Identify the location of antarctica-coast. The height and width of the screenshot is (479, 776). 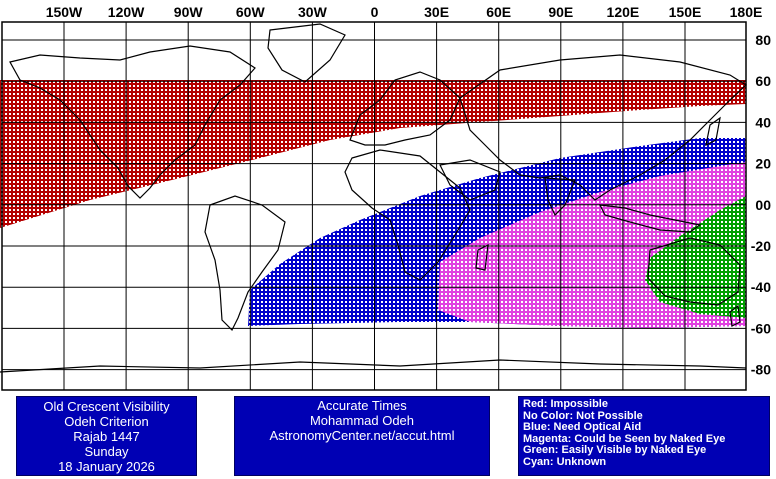
(373, 366).